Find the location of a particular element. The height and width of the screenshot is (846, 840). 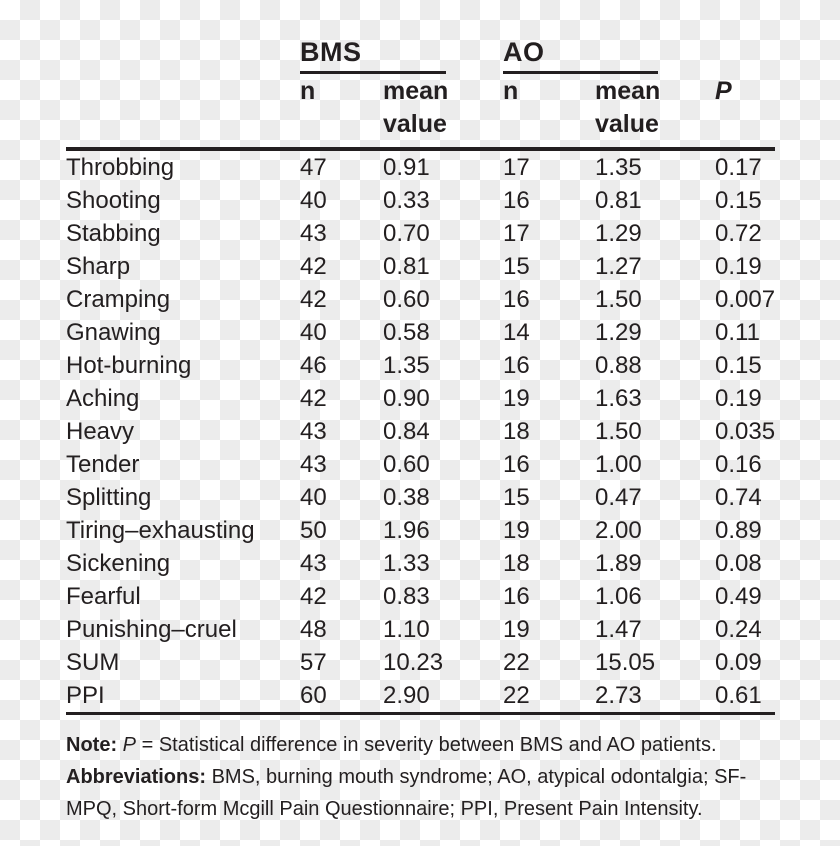

ao-mean-value: 1.89 is located at coordinates (618, 563).